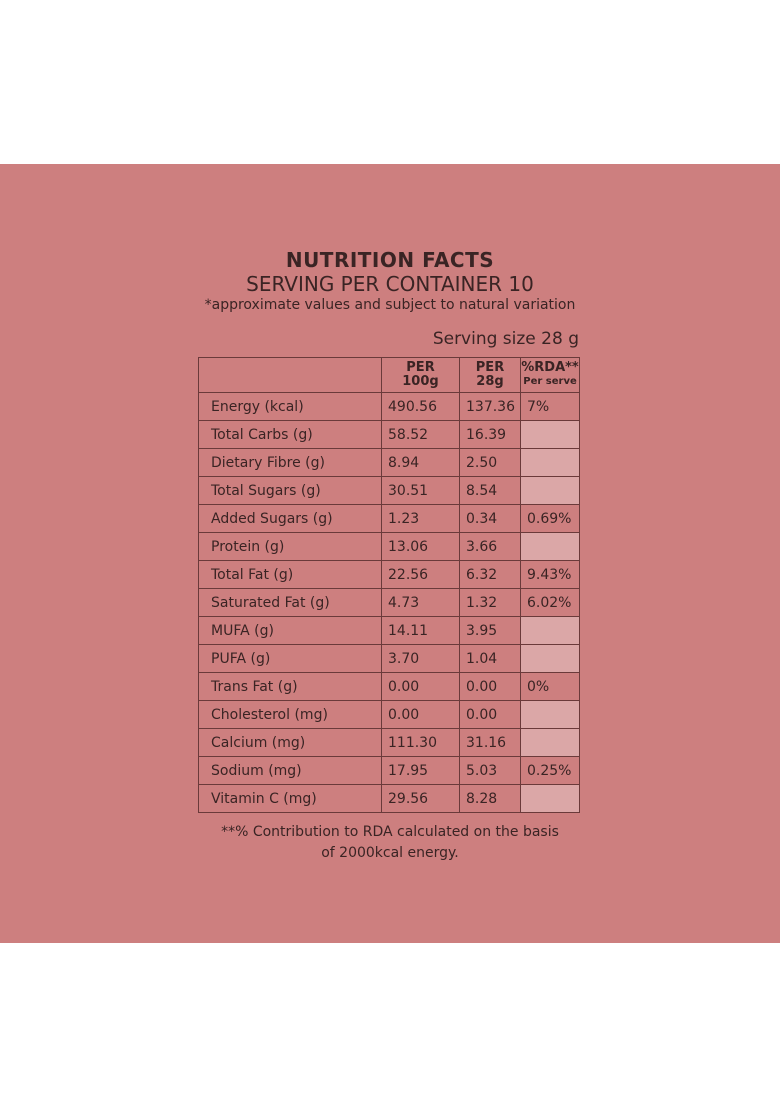  I want to click on nutrient-name: Trans Fat (g), so click(290, 686).